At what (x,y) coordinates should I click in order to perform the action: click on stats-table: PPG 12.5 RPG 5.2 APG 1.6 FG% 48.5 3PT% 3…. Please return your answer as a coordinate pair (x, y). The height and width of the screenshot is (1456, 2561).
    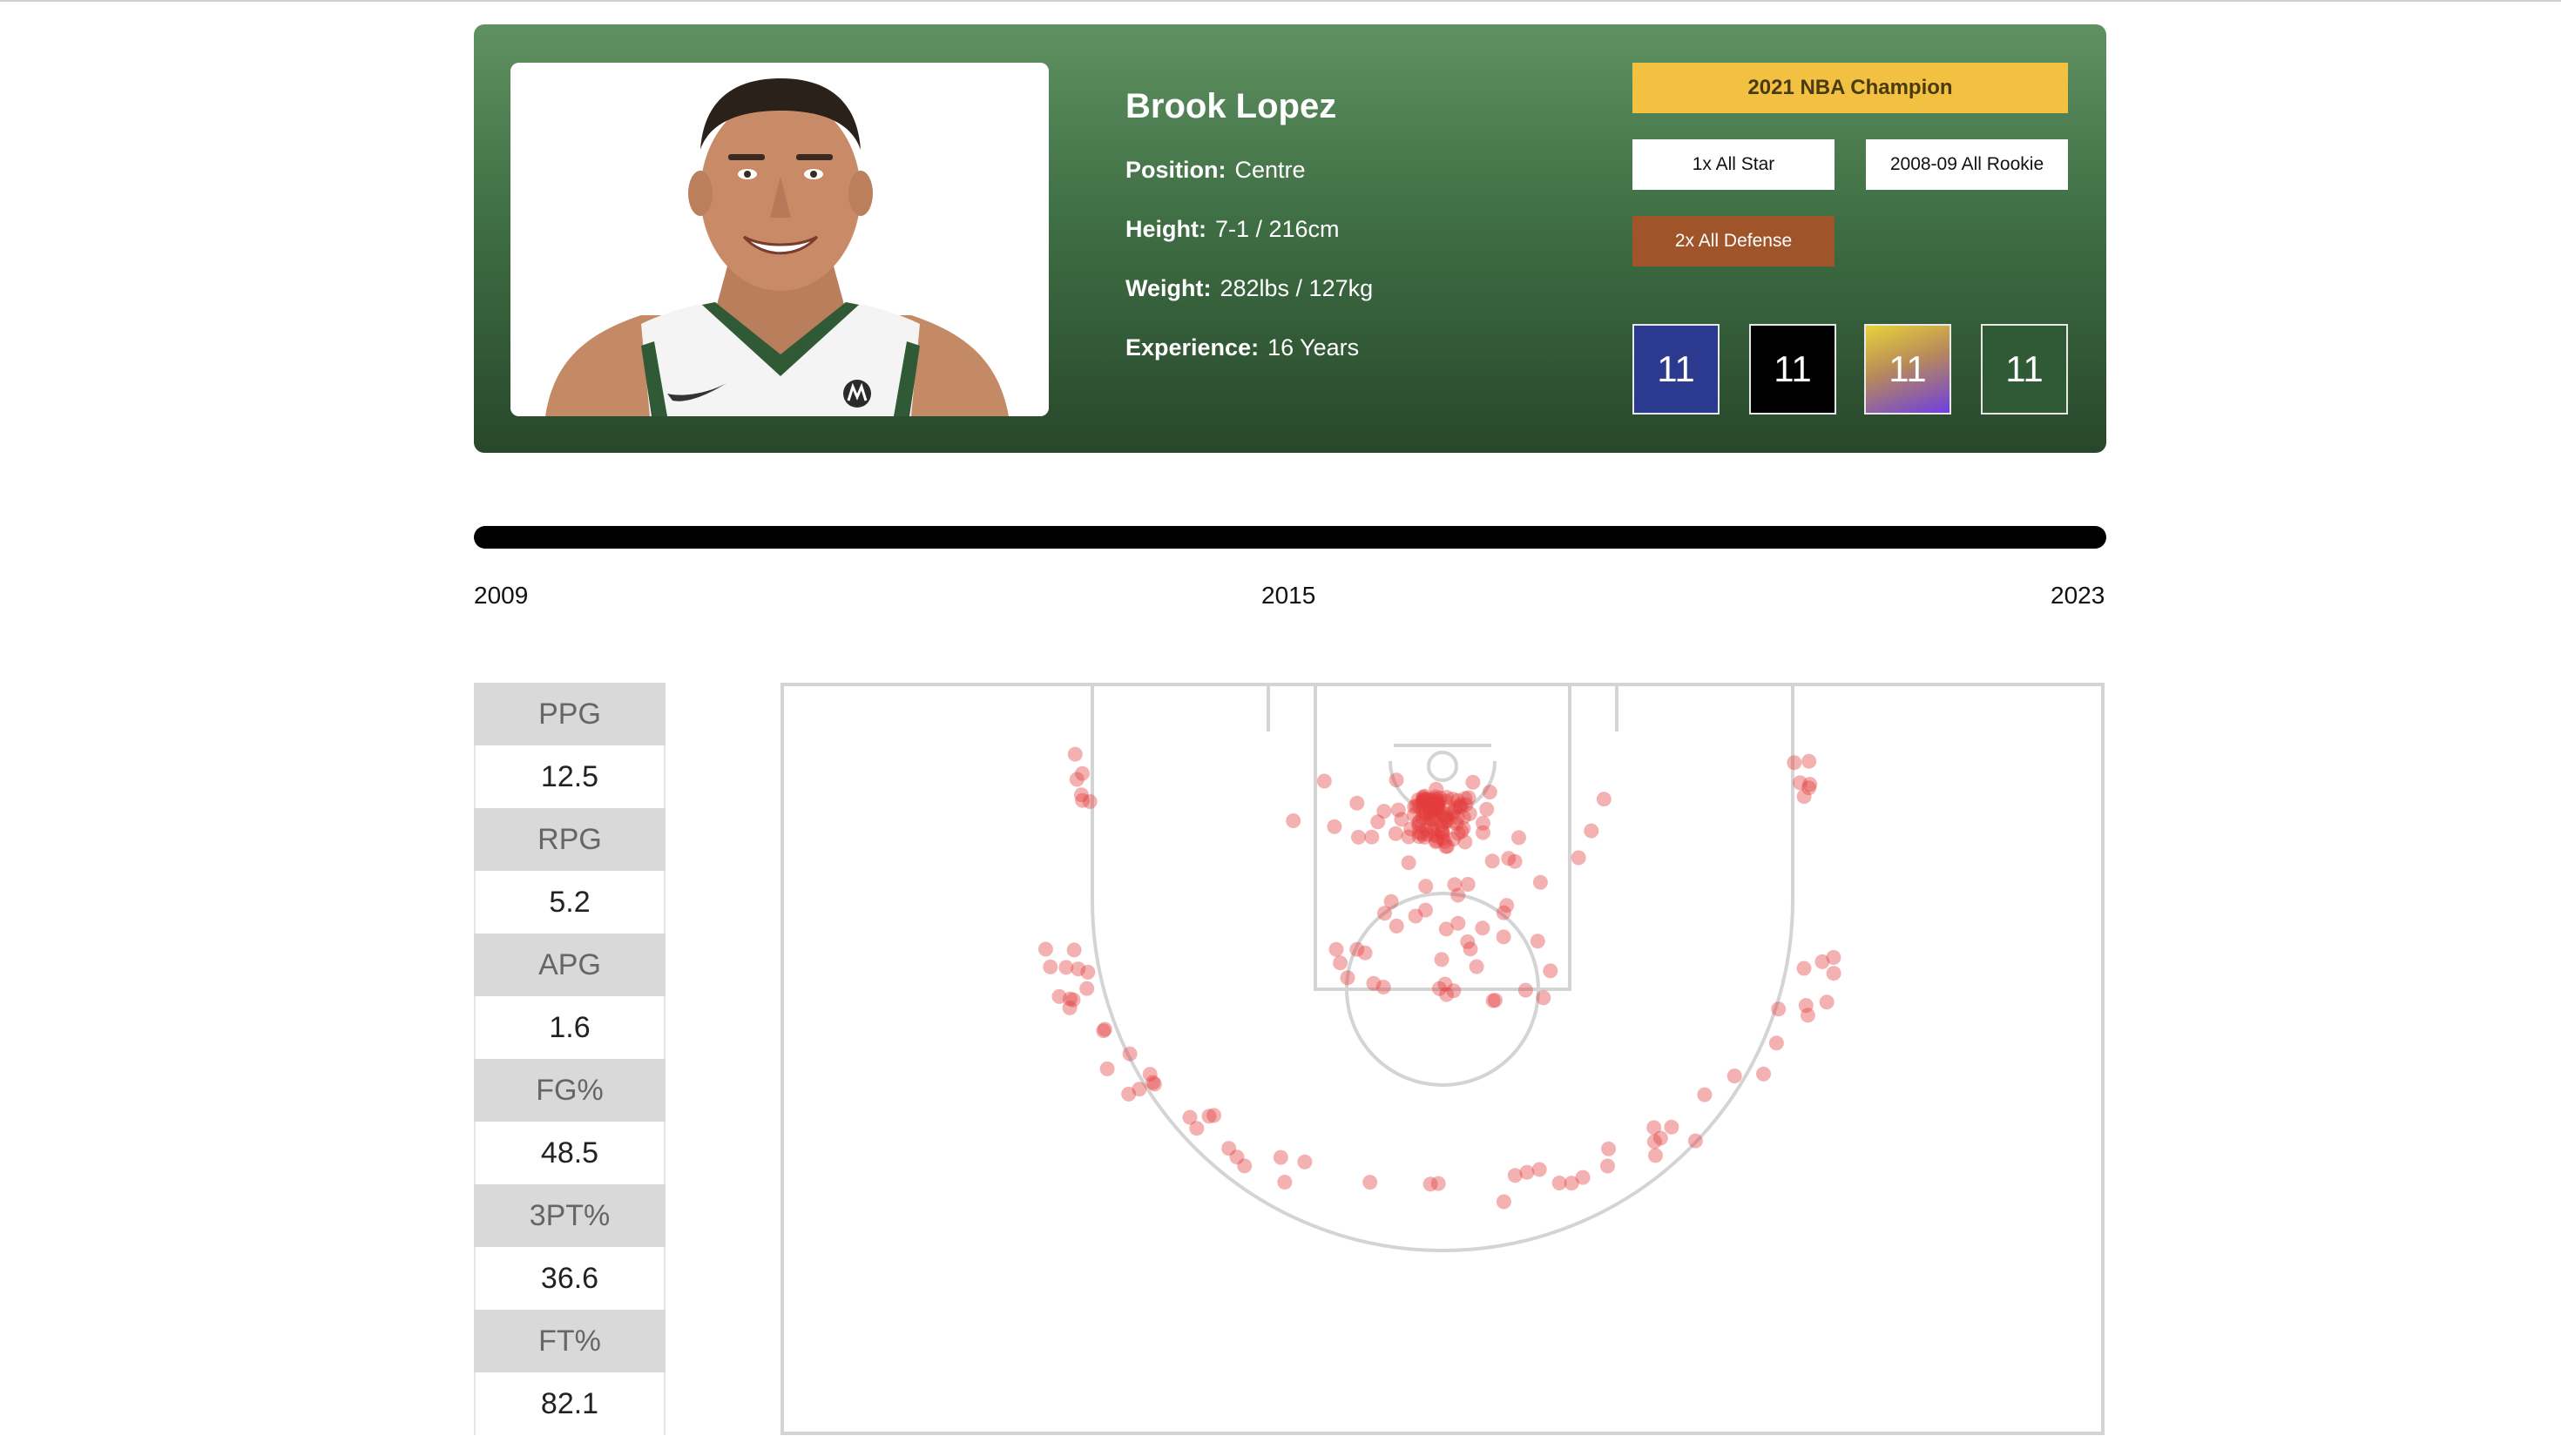
    Looking at the image, I should click on (570, 1059).